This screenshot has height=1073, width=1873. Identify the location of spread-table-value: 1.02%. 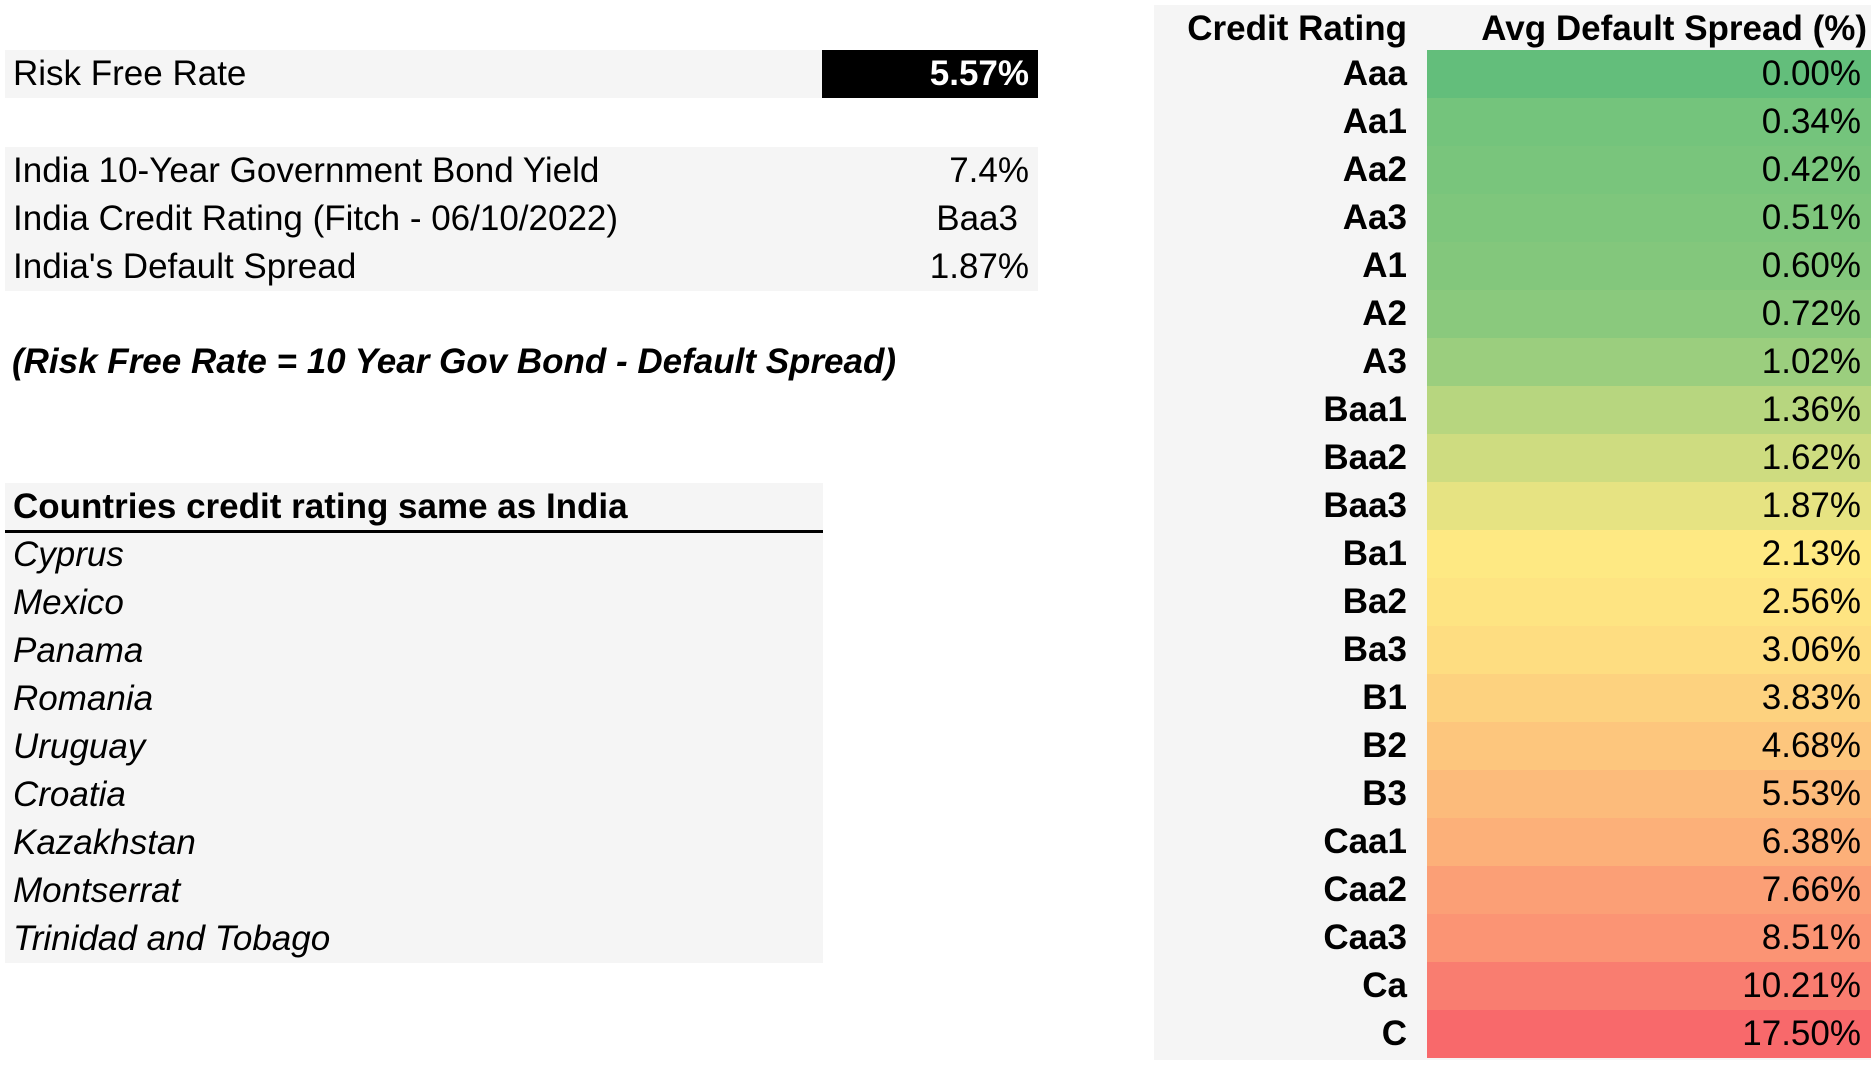
(1649, 362).